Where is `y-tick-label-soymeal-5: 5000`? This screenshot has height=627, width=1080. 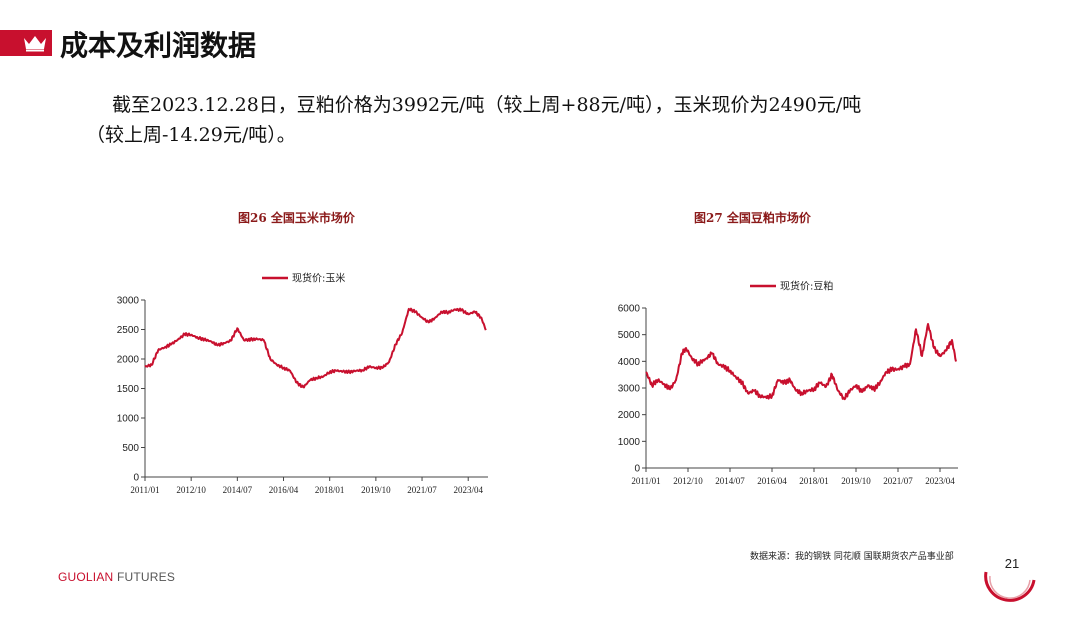 y-tick-label-soymeal-5: 5000 is located at coordinates (629, 335).